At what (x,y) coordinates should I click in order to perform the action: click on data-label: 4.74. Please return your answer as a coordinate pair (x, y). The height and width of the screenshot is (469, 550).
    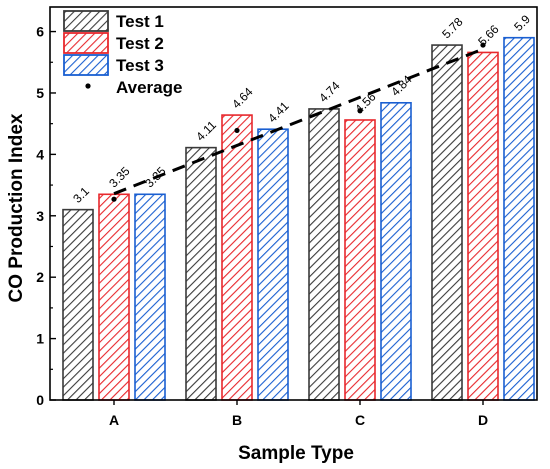
    Looking at the image, I should click on (329, 91).